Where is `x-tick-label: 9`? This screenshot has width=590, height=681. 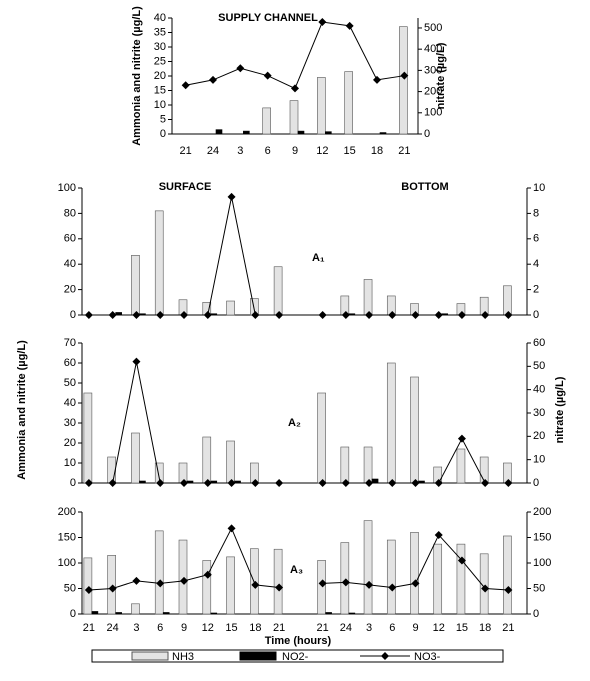
x-tick-label: 9 is located at coordinates (184, 628).